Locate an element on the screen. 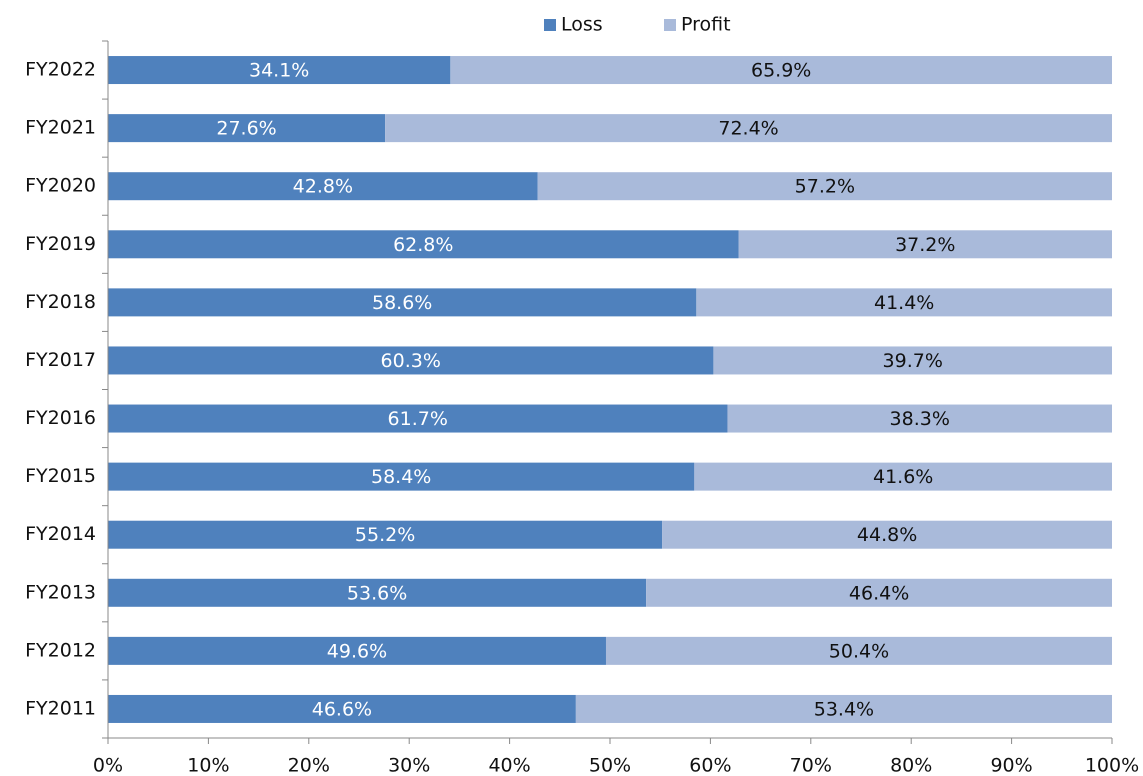 The height and width of the screenshot is (776, 1143). data-label: 27.6% is located at coordinates (246, 129).